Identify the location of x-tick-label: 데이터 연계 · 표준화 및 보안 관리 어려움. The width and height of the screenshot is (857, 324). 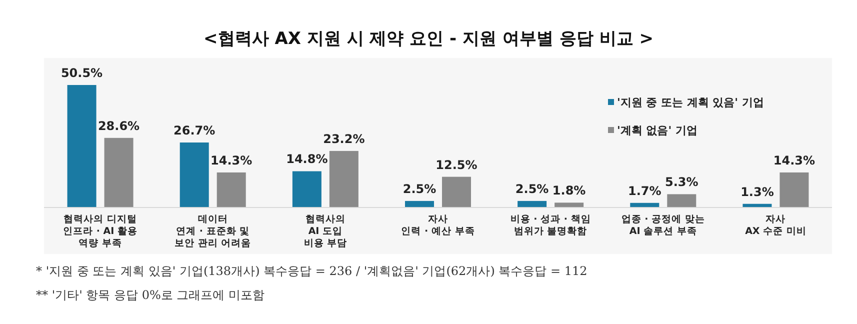
(213, 231).